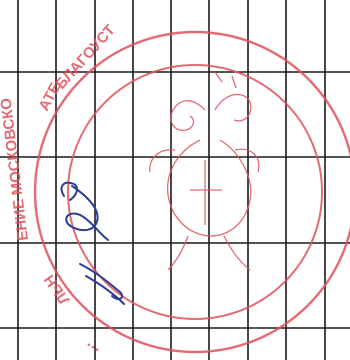  What do you see at coordinates (16, 169) in the screenshot?
I see `svg-text: ЕНИЕ МОСКОВСКО` at bounding box center [16, 169].